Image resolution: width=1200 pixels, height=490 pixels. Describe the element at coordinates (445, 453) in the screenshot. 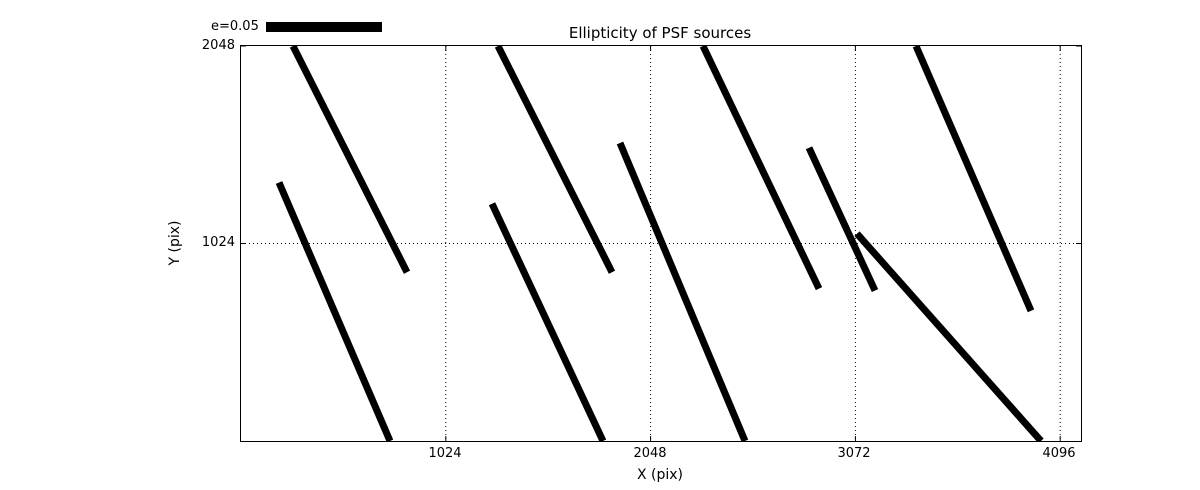

I see `x-tick-label-1024: 1024` at that location.